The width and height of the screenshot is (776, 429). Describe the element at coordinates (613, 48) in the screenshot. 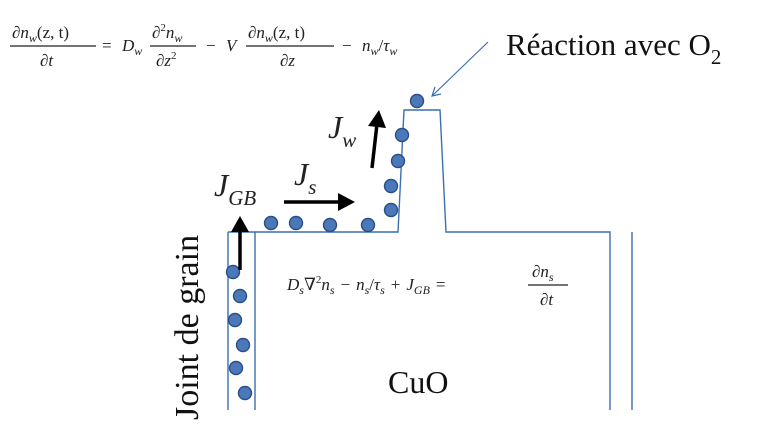

I see `reaction-label: Réaction avec O2` at that location.